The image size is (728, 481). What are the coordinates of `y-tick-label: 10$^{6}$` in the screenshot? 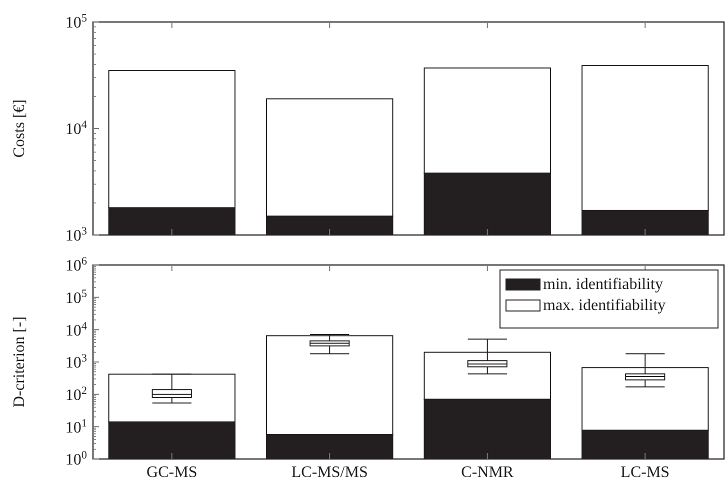 It's located at (76, 265).